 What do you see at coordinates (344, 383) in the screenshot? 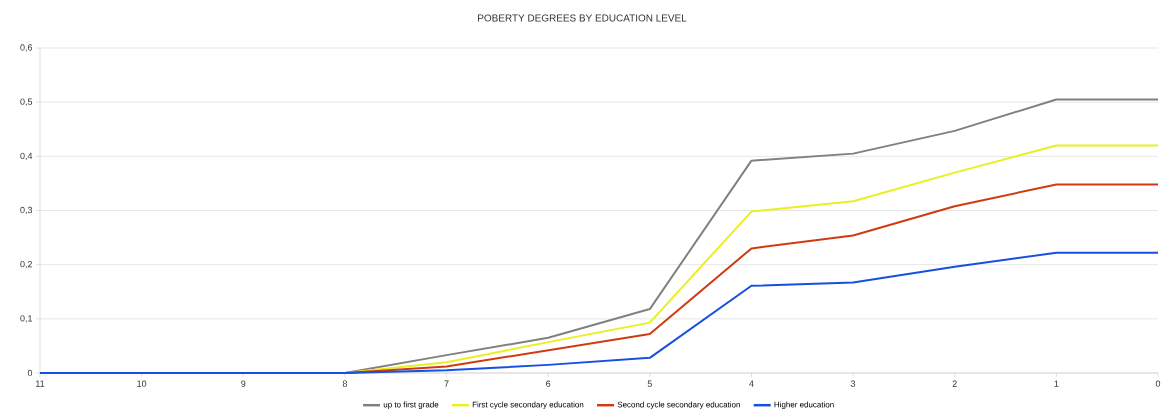
I see `x-tick-label: 8` at bounding box center [344, 383].